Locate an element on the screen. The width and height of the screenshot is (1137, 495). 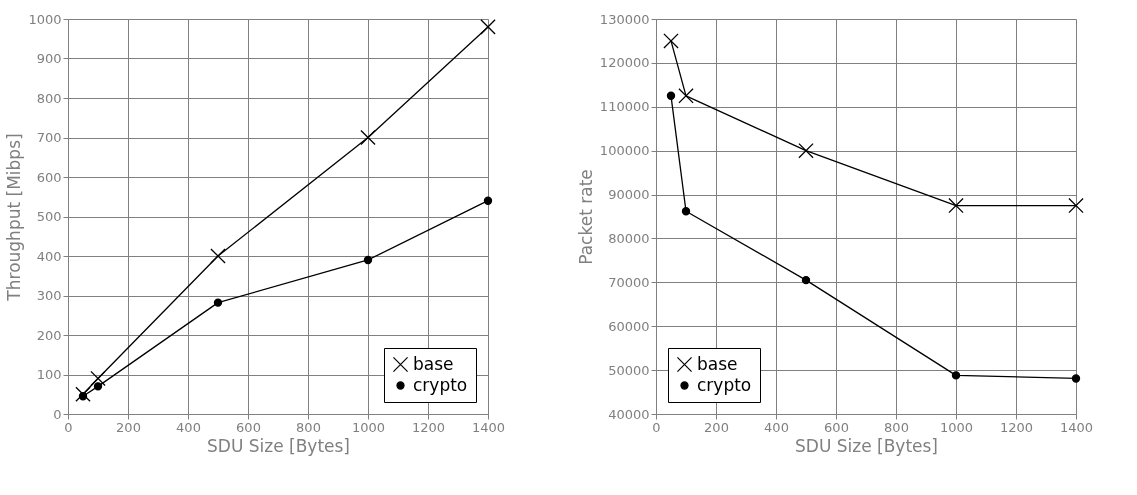
y-tick-label: 40000 is located at coordinates (629, 414).